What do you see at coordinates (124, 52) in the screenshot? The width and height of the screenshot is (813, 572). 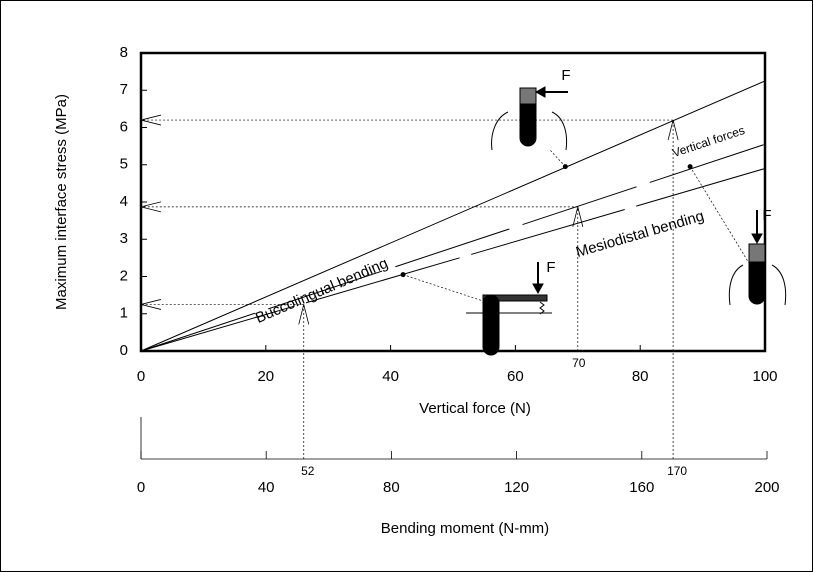 I see `y-tick-label: 8` at bounding box center [124, 52].